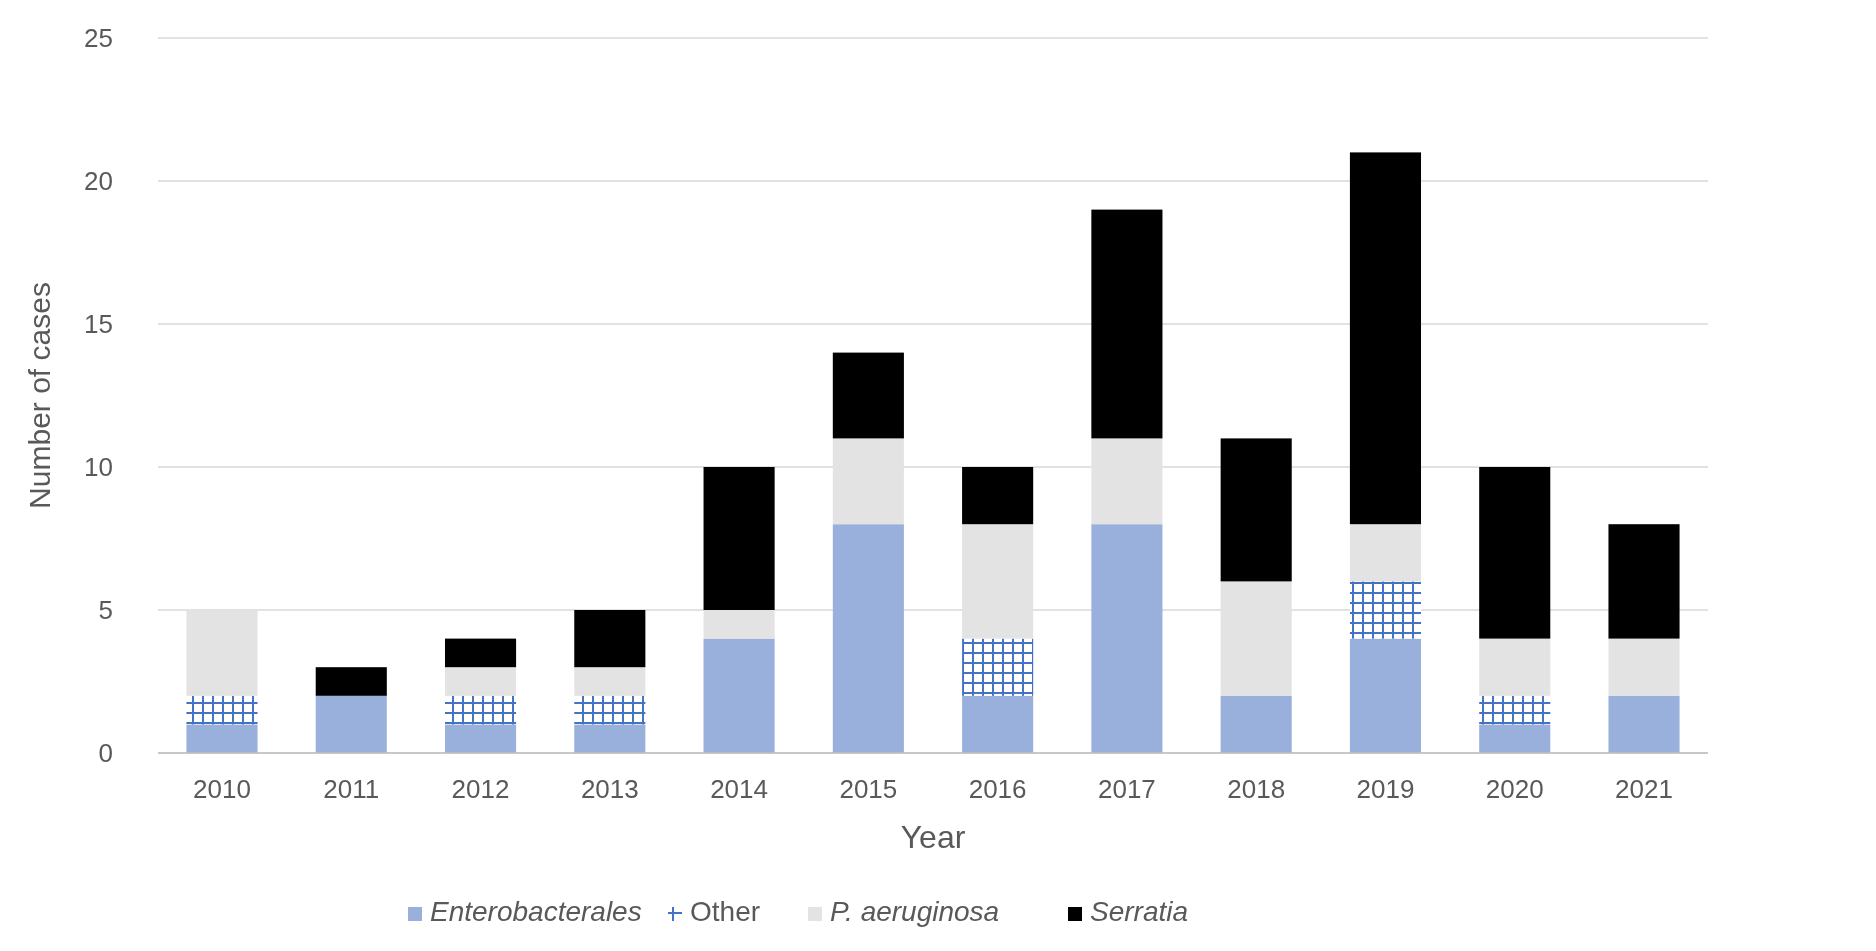  What do you see at coordinates (868, 789) in the screenshot?
I see `x-tick-label: 2015` at bounding box center [868, 789].